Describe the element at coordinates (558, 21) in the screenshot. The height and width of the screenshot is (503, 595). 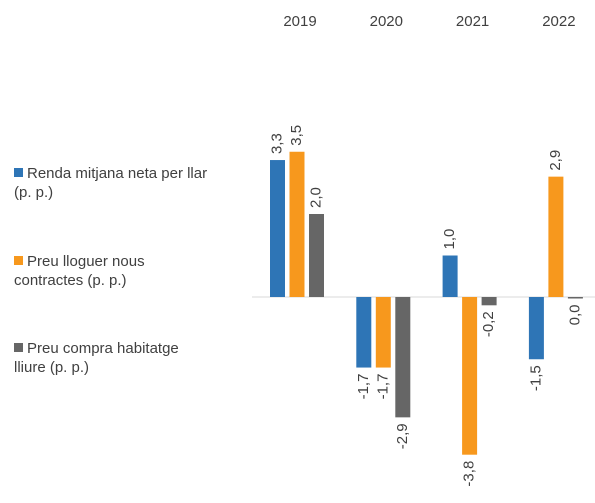
I see `x-tick-label: 2022` at that location.